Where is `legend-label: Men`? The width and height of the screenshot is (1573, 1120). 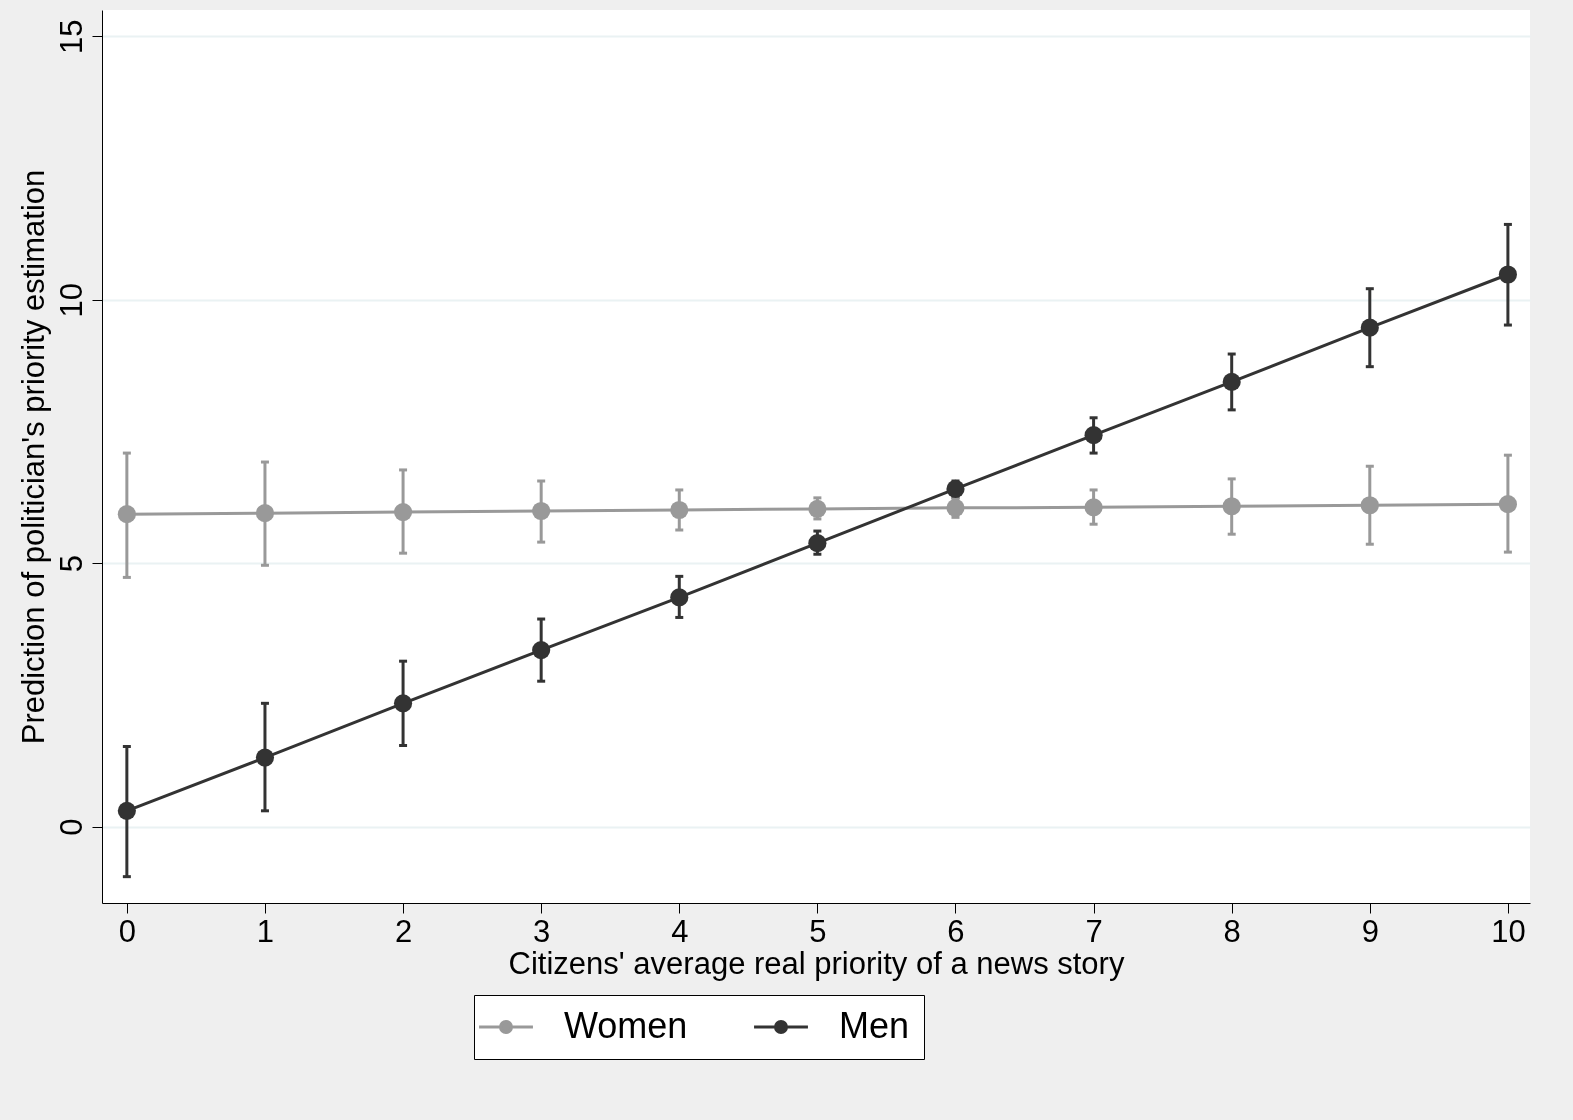
legend-label: Men is located at coordinates (874, 1025).